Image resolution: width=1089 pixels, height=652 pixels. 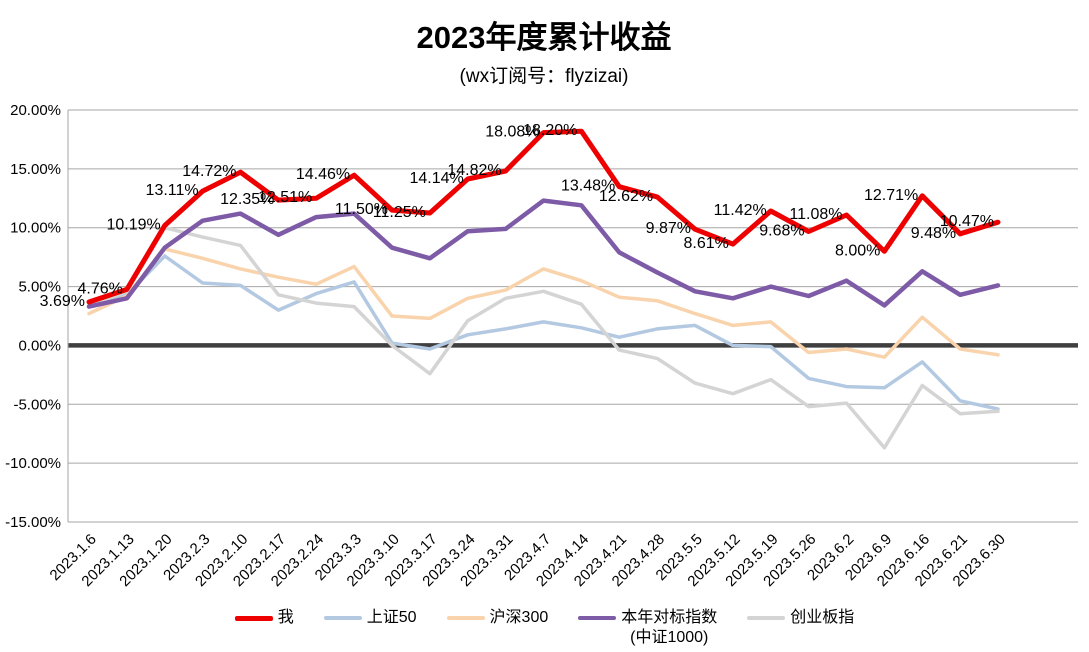 I want to click on chart-subtitle: (wx订阅号：flyzizai), so click(x=544, y=76).